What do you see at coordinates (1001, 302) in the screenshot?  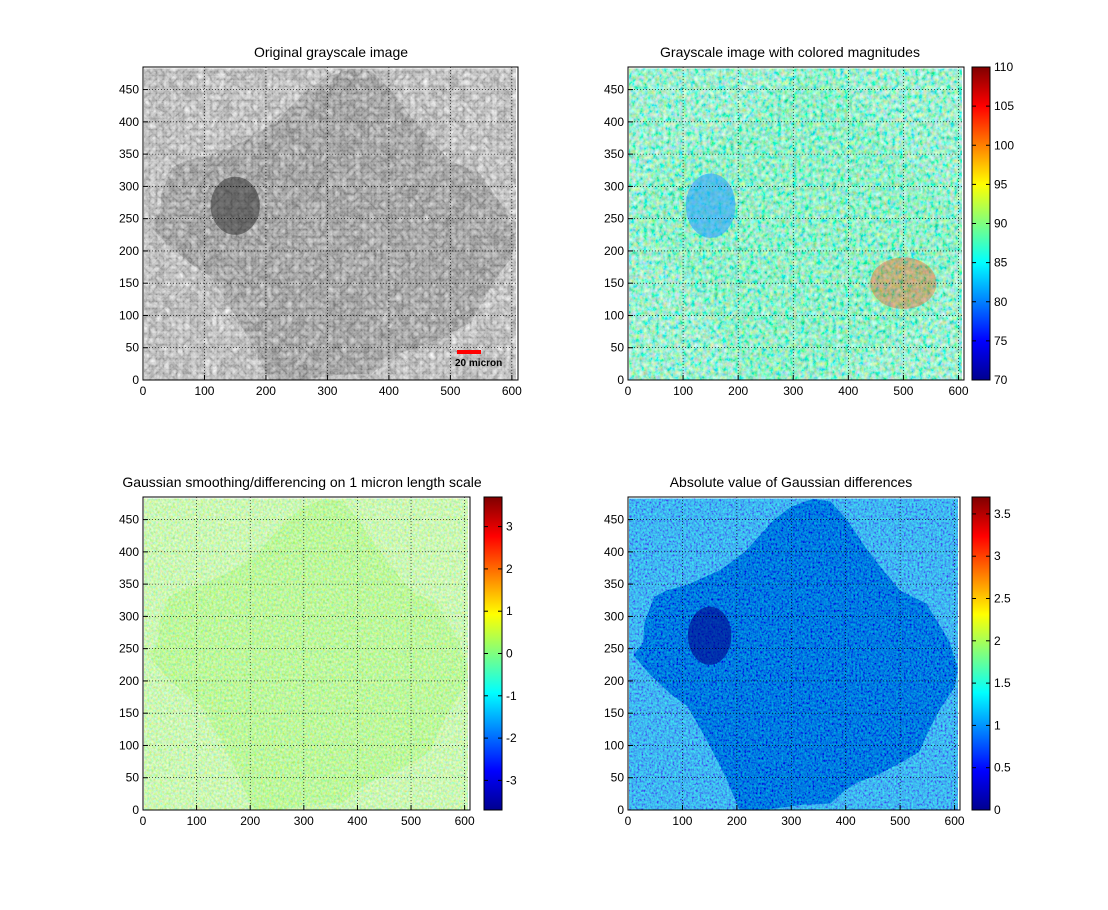 I see `colorbar-tick-label: 80` at bounding box center [1001, 302].